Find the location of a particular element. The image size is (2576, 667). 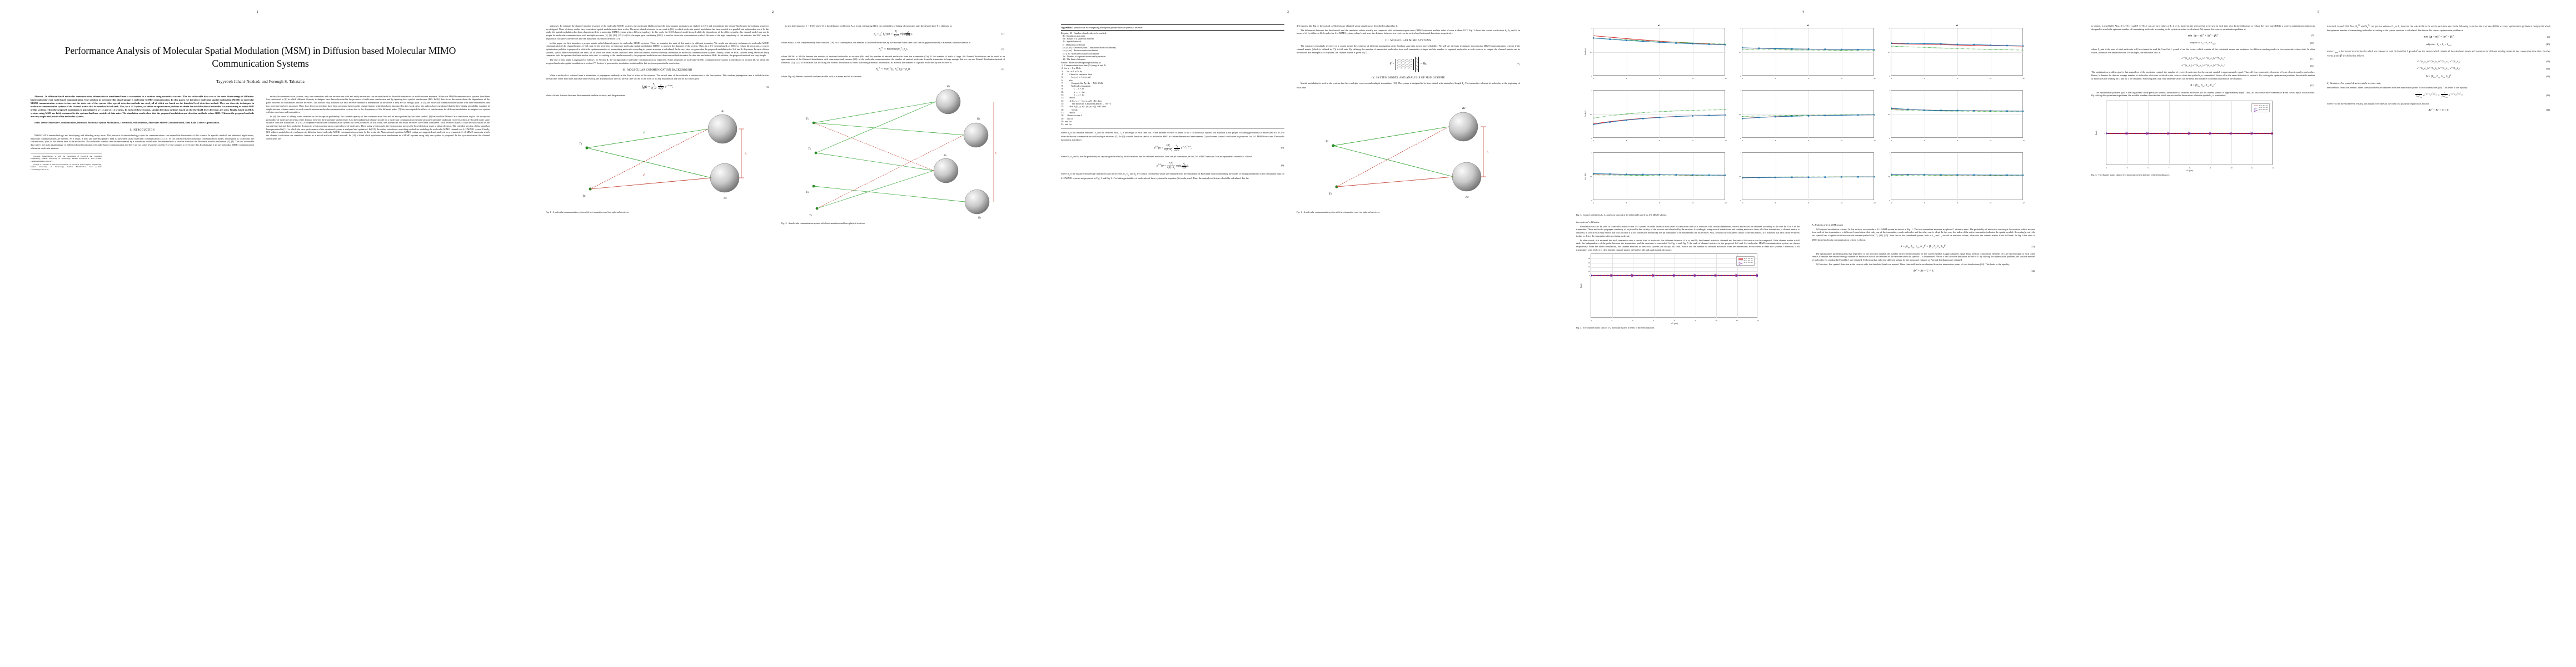

equation: NkRr ∼ N(NkTxph, NkTxph(1−ph)), (4) is located at coordinates (939, 69).